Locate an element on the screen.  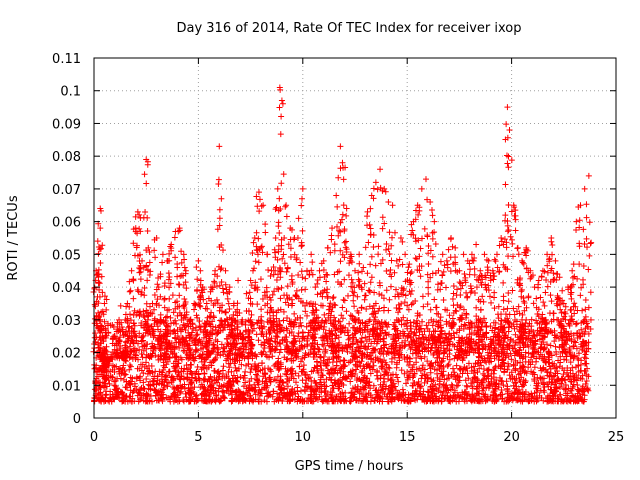
y-tick-label: 0 is located at coordinates (77, 419).